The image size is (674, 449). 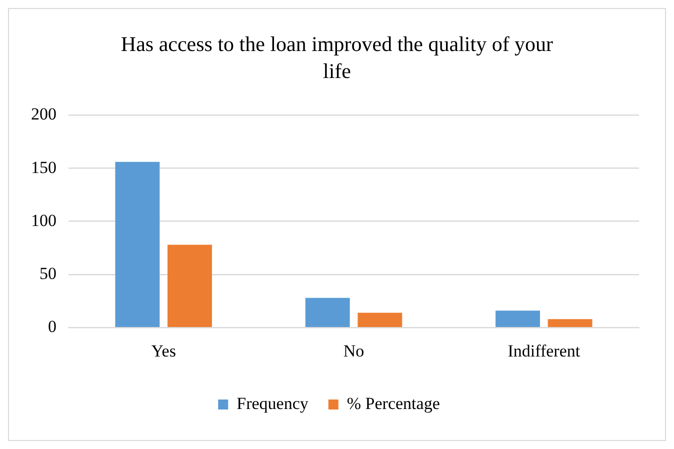 What do you see at coordinates (163, 350) in the screenshot?
I see `x-tick-label: Yes` at bounding box center [163, 350].